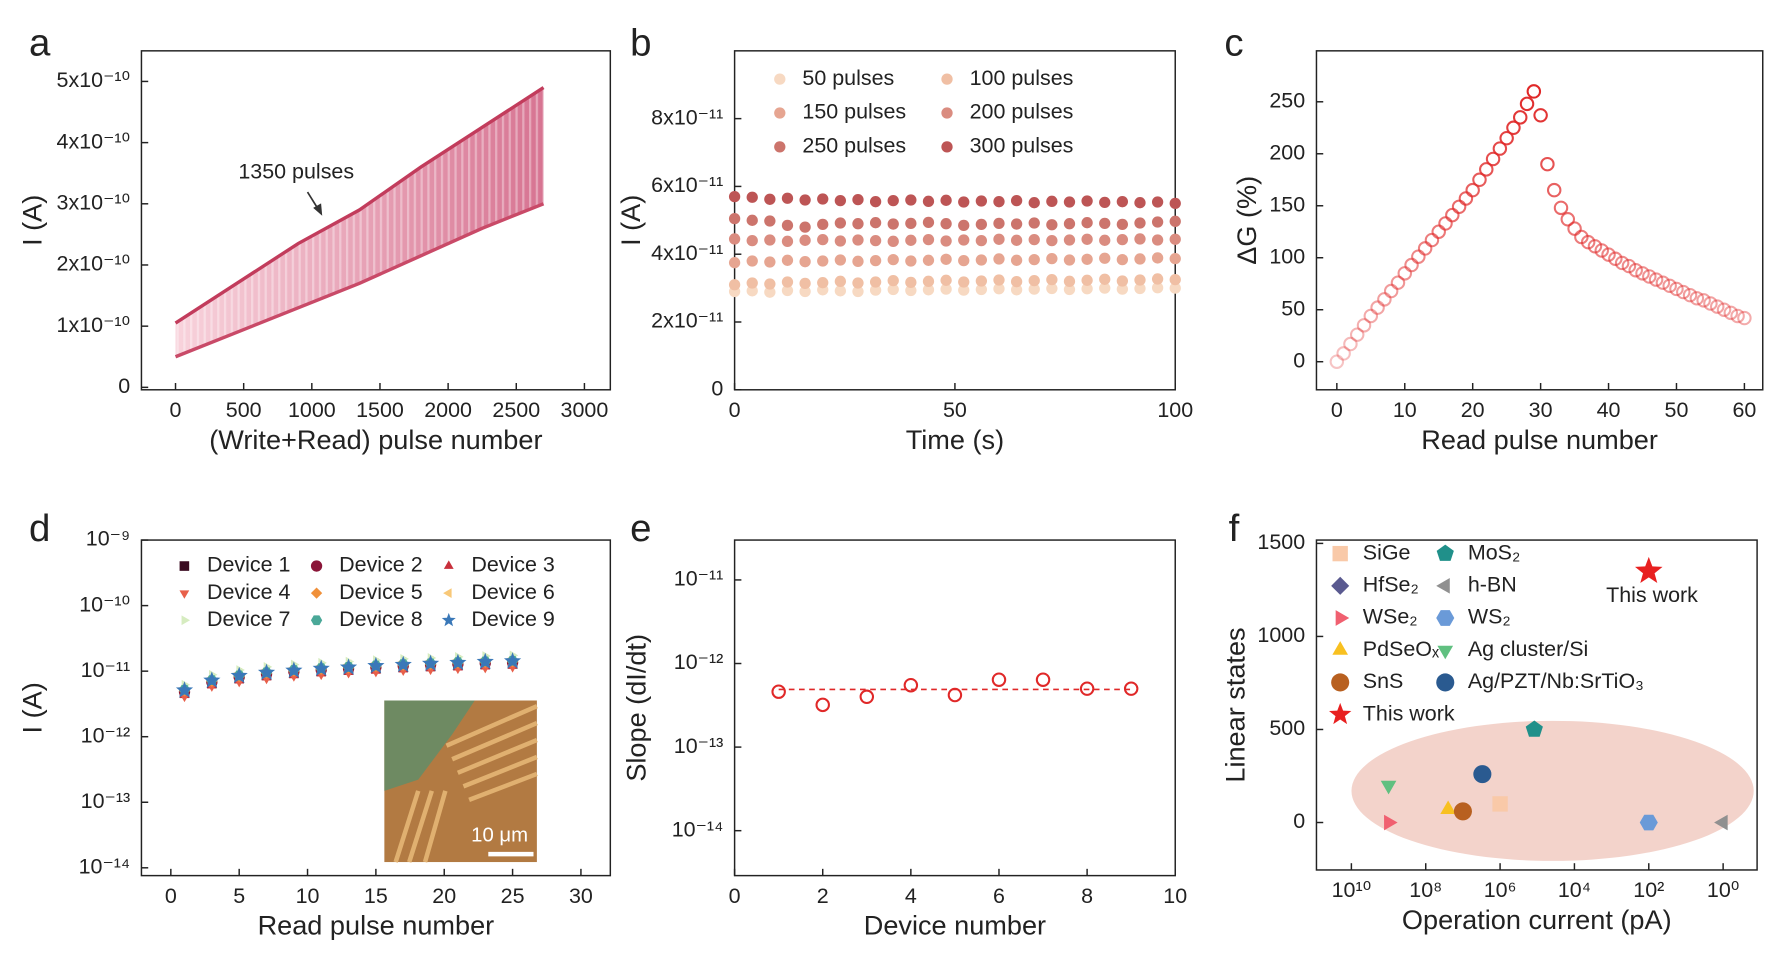  What do you see at coordinates (1087, 896) in the screenshot?
I see `x-tick-label: 8` at bounding box center [1087, 896].